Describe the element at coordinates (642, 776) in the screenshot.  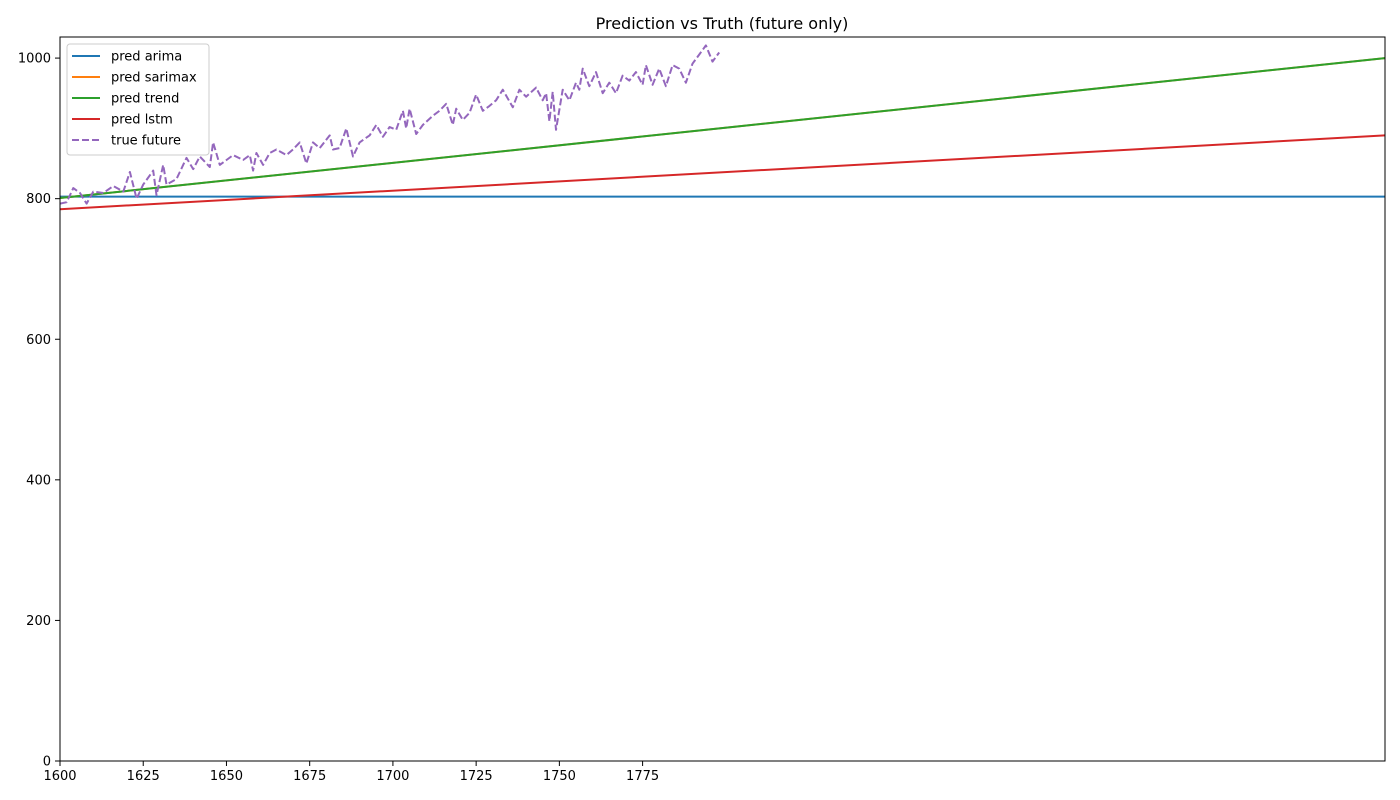
I see `x-tick-label: 1775` at that location.